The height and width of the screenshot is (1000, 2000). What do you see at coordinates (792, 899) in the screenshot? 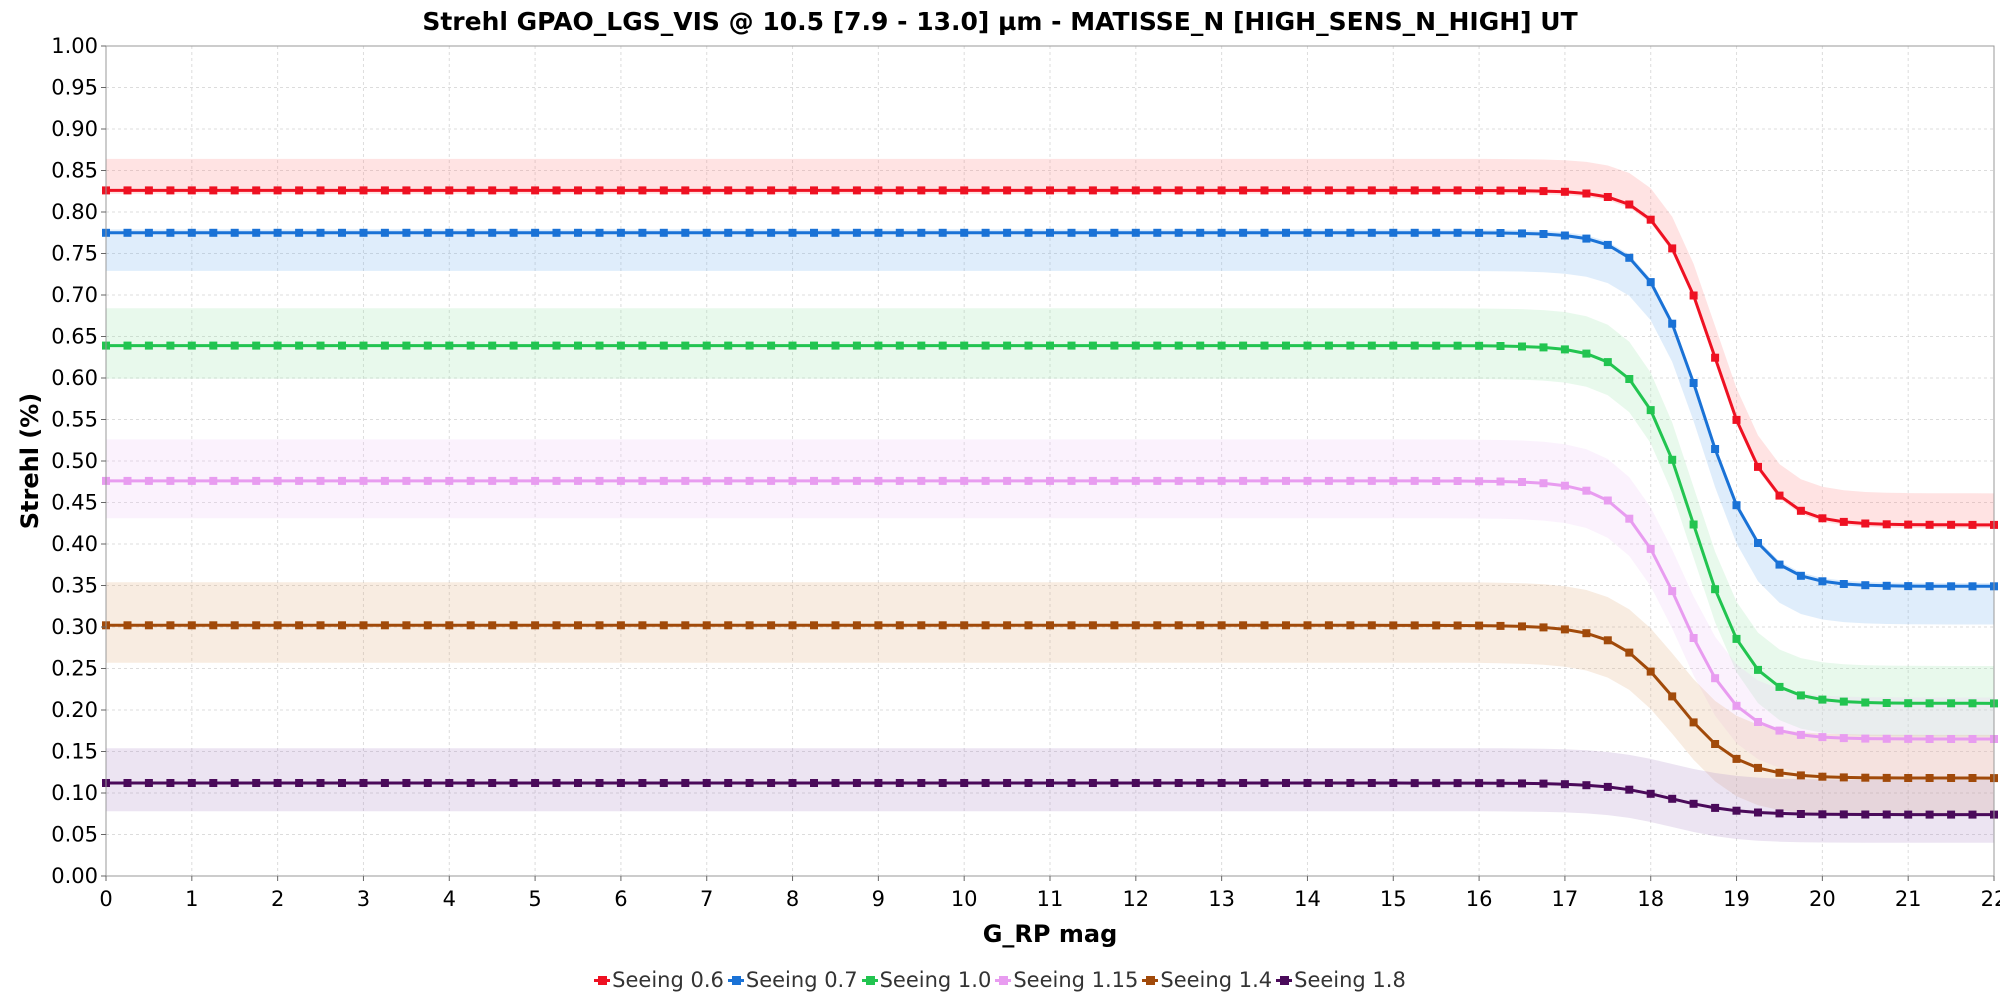
I see `x-tick-label: 8` at bounding box center [792, 899].